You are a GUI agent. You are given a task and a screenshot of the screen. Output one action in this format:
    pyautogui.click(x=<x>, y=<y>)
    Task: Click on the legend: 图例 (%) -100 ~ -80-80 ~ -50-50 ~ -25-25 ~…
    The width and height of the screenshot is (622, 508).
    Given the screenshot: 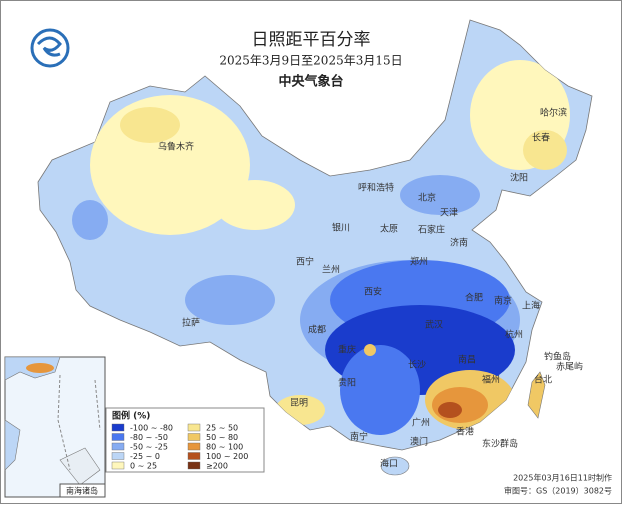 What is the action you would take?
    pyautogui.click(x=185, y=440)
    